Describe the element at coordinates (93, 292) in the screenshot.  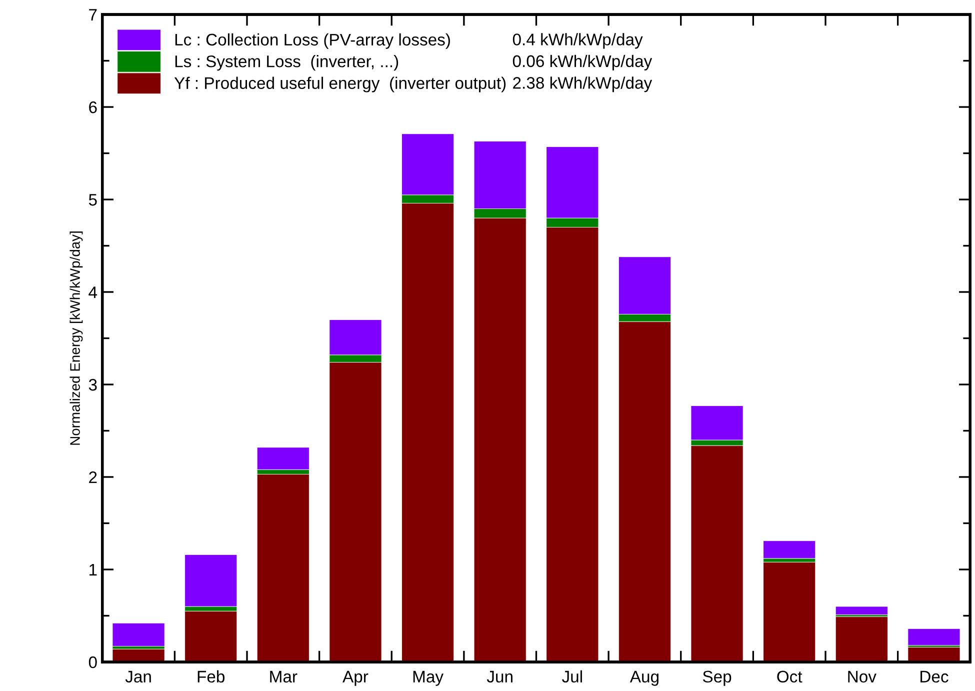
I see `y-tick-label: 4` at that location.